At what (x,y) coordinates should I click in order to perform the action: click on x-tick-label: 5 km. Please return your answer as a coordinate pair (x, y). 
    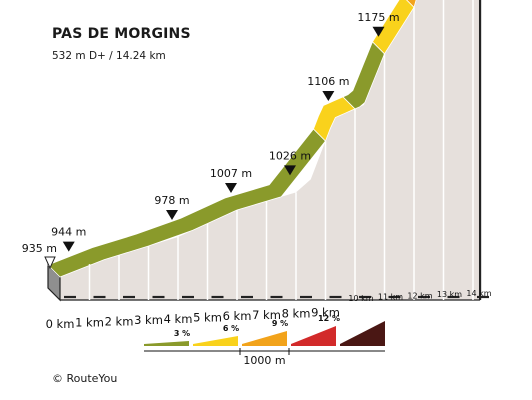
    Looking at the image, I should click on (207, 318).